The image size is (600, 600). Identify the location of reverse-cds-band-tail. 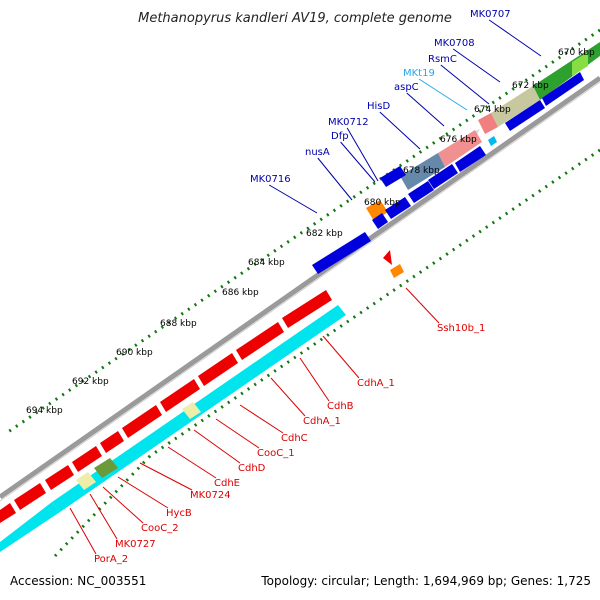
(30, 527).